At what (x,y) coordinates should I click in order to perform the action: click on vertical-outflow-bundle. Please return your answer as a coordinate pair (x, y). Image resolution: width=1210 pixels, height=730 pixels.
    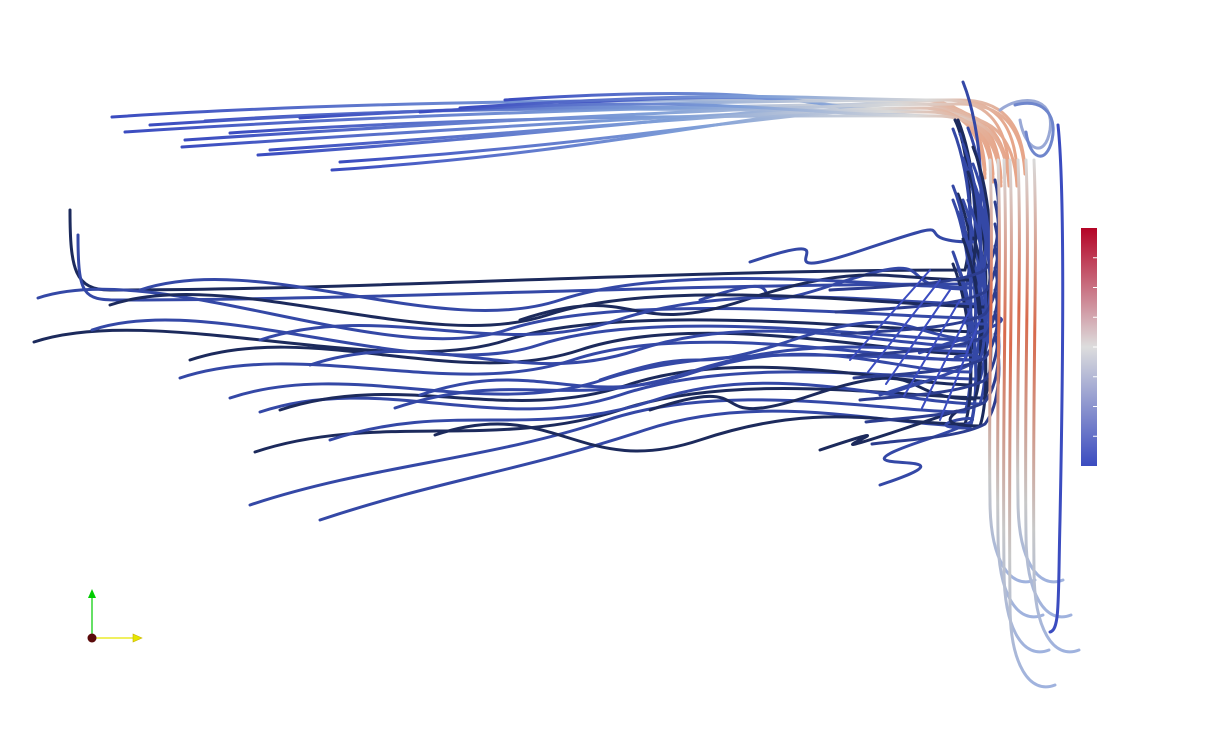
    Looking at the image, I should click on (1034, 393).